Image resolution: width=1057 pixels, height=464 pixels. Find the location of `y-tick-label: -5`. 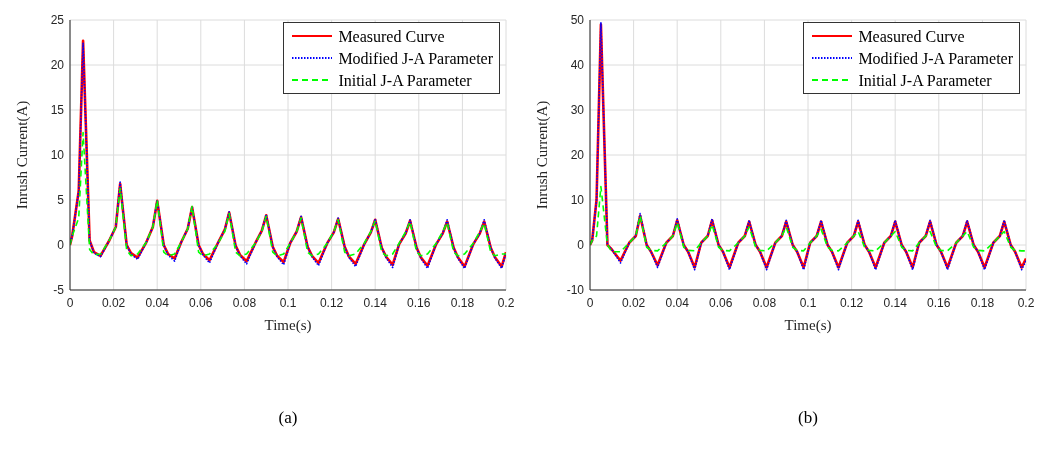

y-tick-label: -5 is located at coordinates (59, 290).